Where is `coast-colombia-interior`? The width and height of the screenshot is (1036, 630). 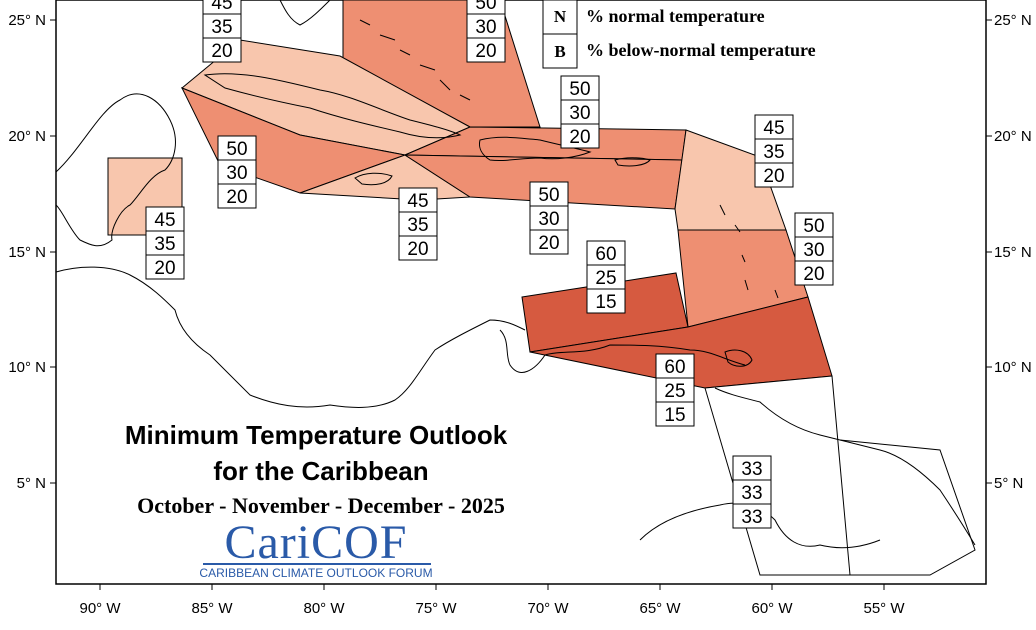 coast-colombia-interior is located at coordinates (760, 525).